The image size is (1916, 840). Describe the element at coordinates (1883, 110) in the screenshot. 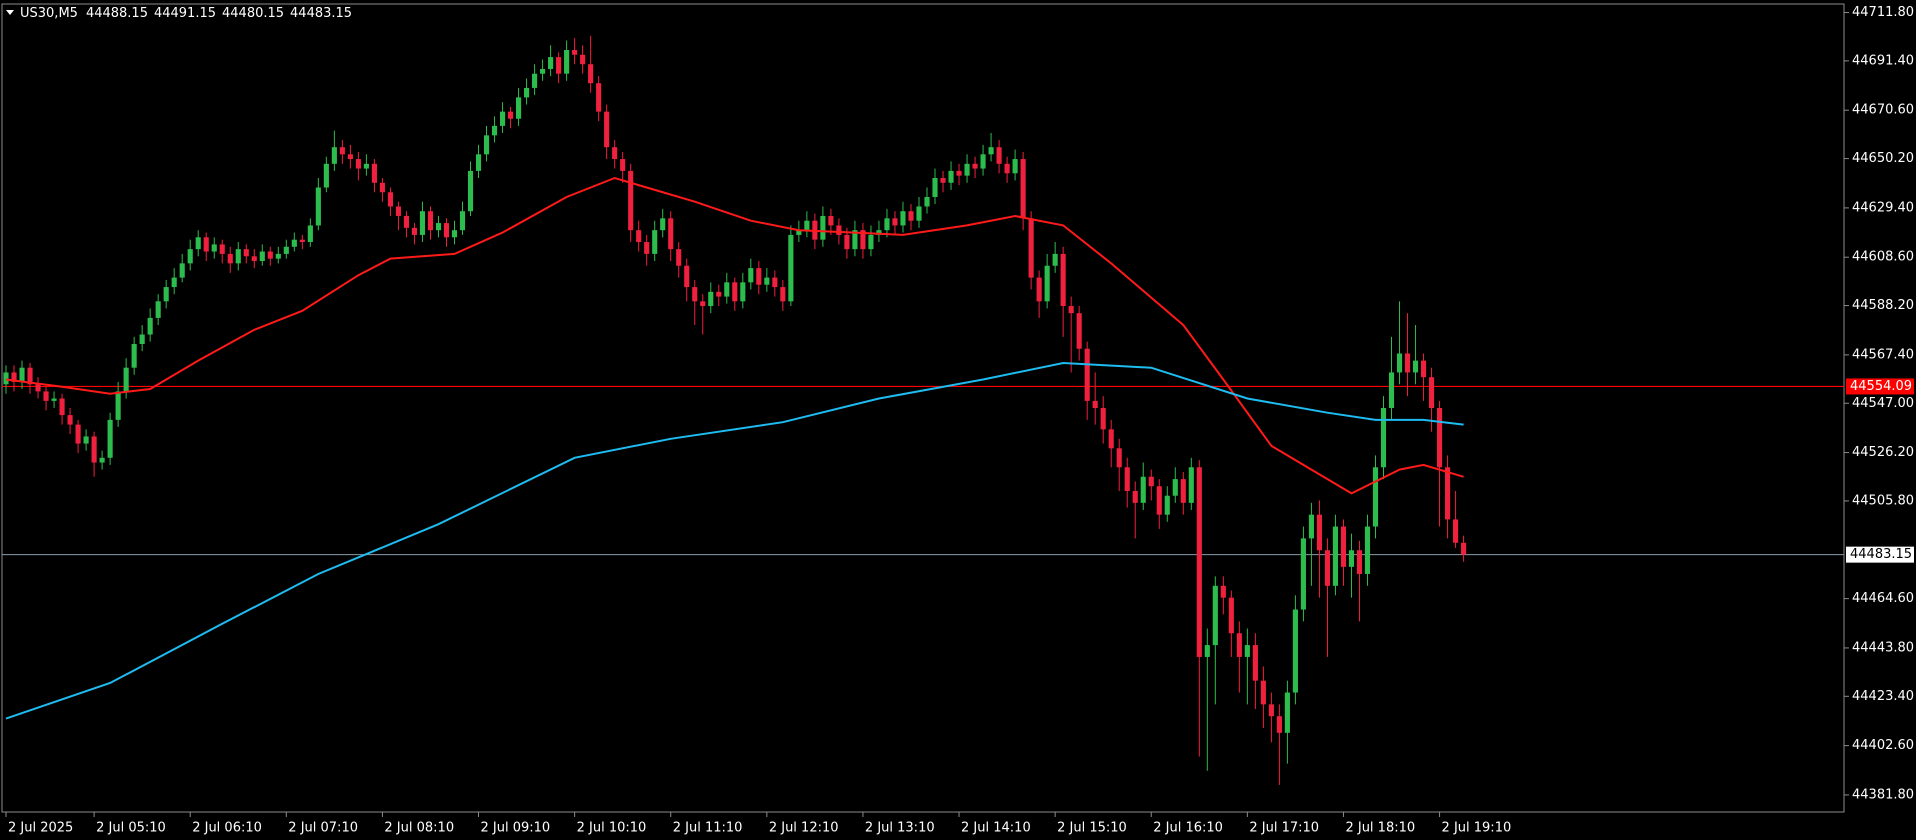

I see `y-tick-label: 44670.60` at that location.